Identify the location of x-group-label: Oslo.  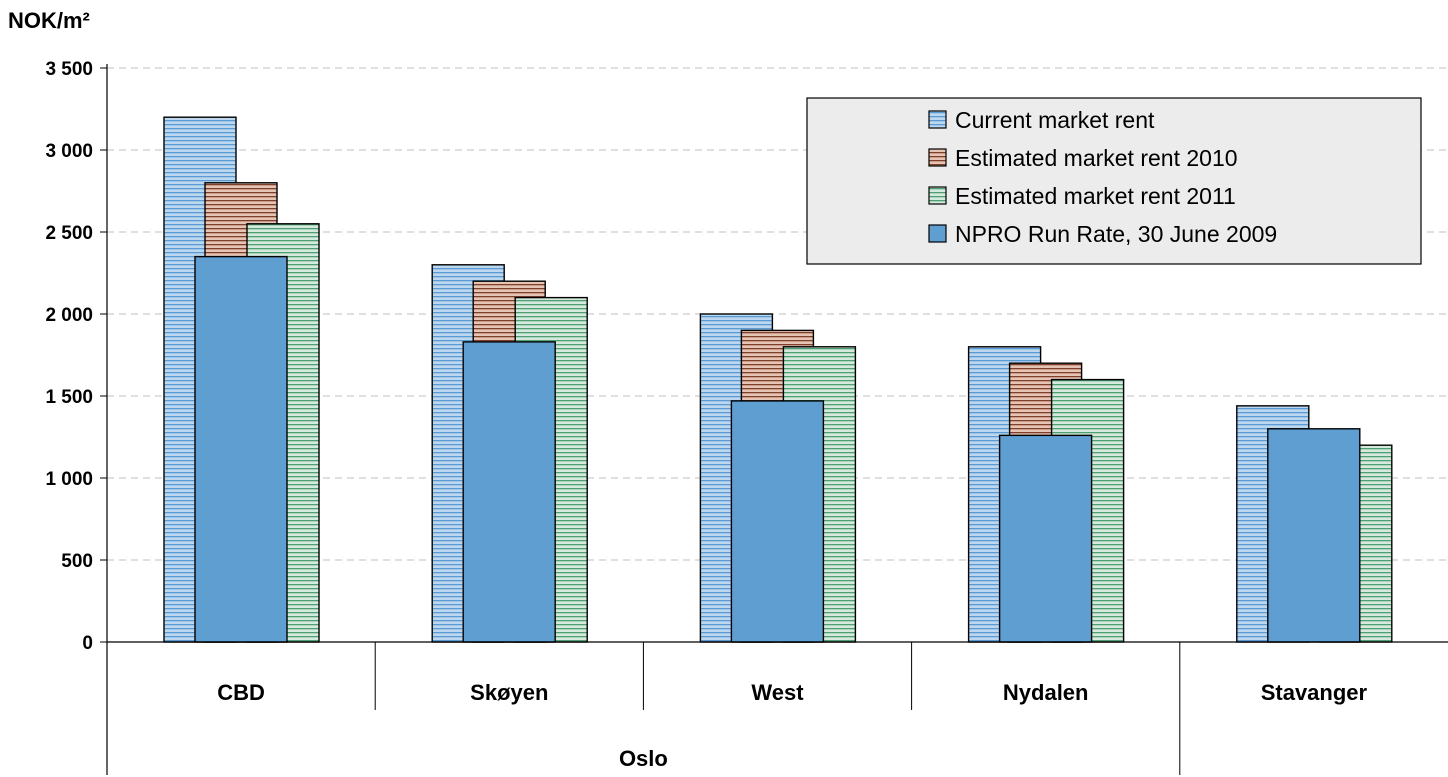
(643, 758).